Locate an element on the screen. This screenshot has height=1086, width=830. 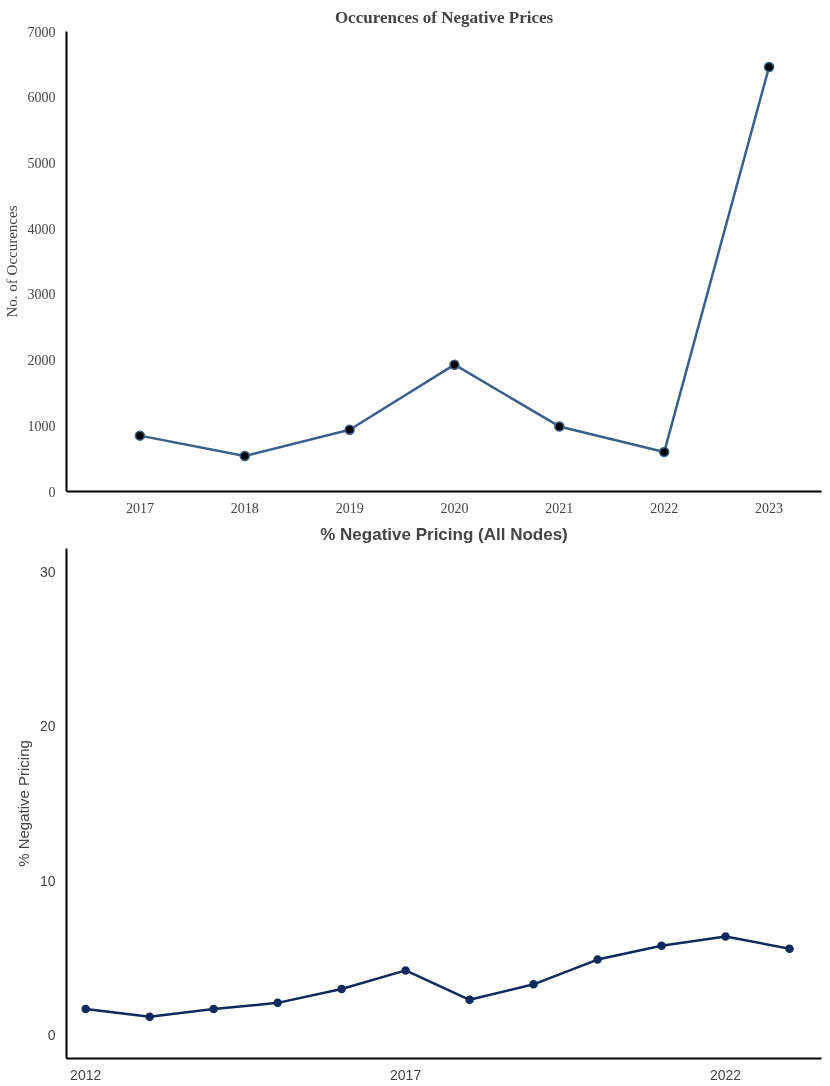
chart-title: % Negative Pricing (All Nodes) is located at coordinates (444, 534).